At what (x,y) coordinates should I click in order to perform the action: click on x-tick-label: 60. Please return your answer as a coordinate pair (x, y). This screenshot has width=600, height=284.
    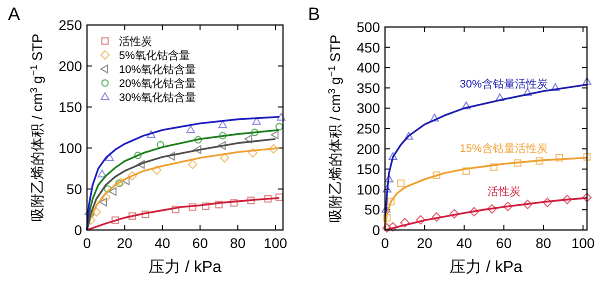
    Looking at the image, I should click on (200, 243).